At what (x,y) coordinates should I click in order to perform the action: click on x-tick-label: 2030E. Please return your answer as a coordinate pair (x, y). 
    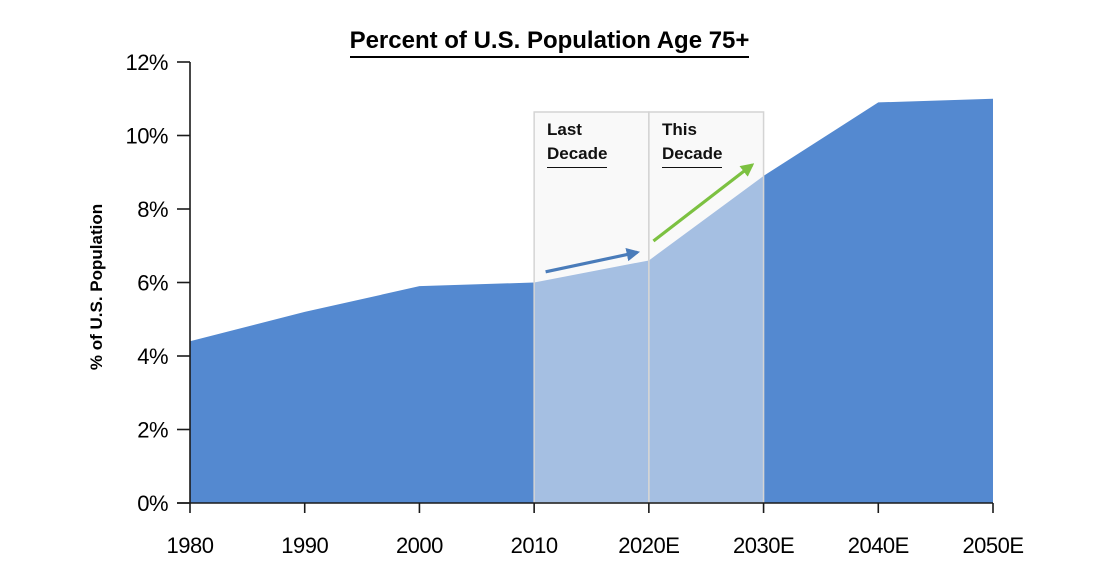
    Looking at the image, I should click on (763, 545).